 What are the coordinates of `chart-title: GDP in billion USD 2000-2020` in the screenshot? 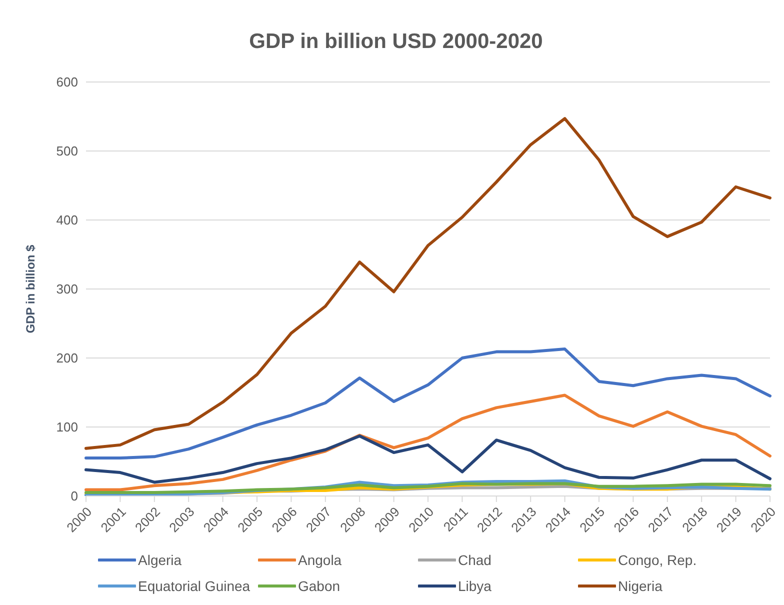 It's located at (396, 42).